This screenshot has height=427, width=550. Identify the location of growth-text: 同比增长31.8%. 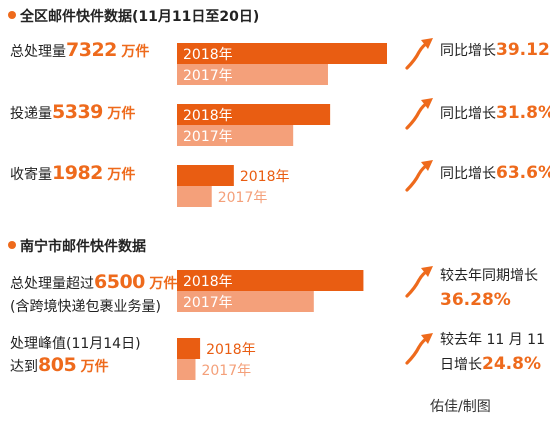
(495, 113).